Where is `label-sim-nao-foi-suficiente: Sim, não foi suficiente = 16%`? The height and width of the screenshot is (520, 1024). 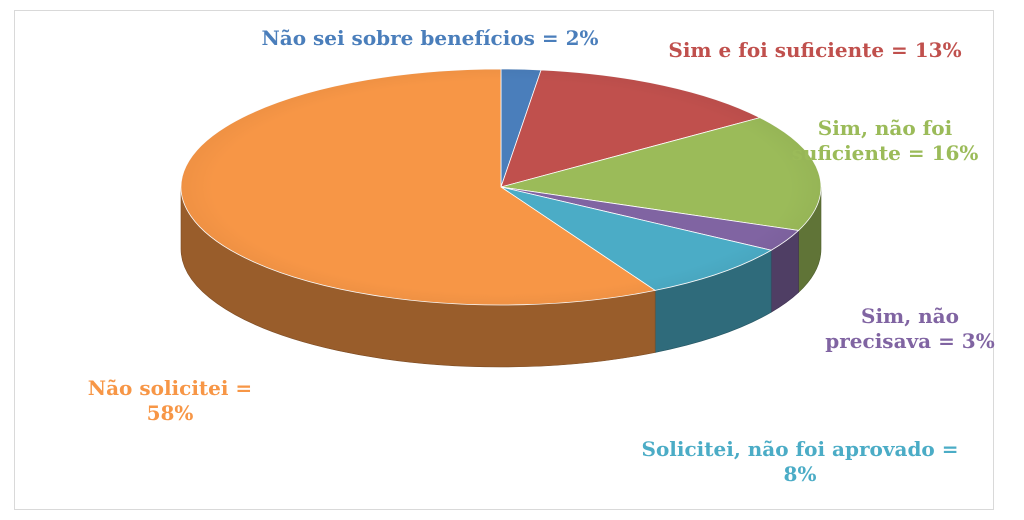
label-sim-nao-foi-suficiente: Sim, não foi suficiente = 16% is located at coordinates (885, 140).